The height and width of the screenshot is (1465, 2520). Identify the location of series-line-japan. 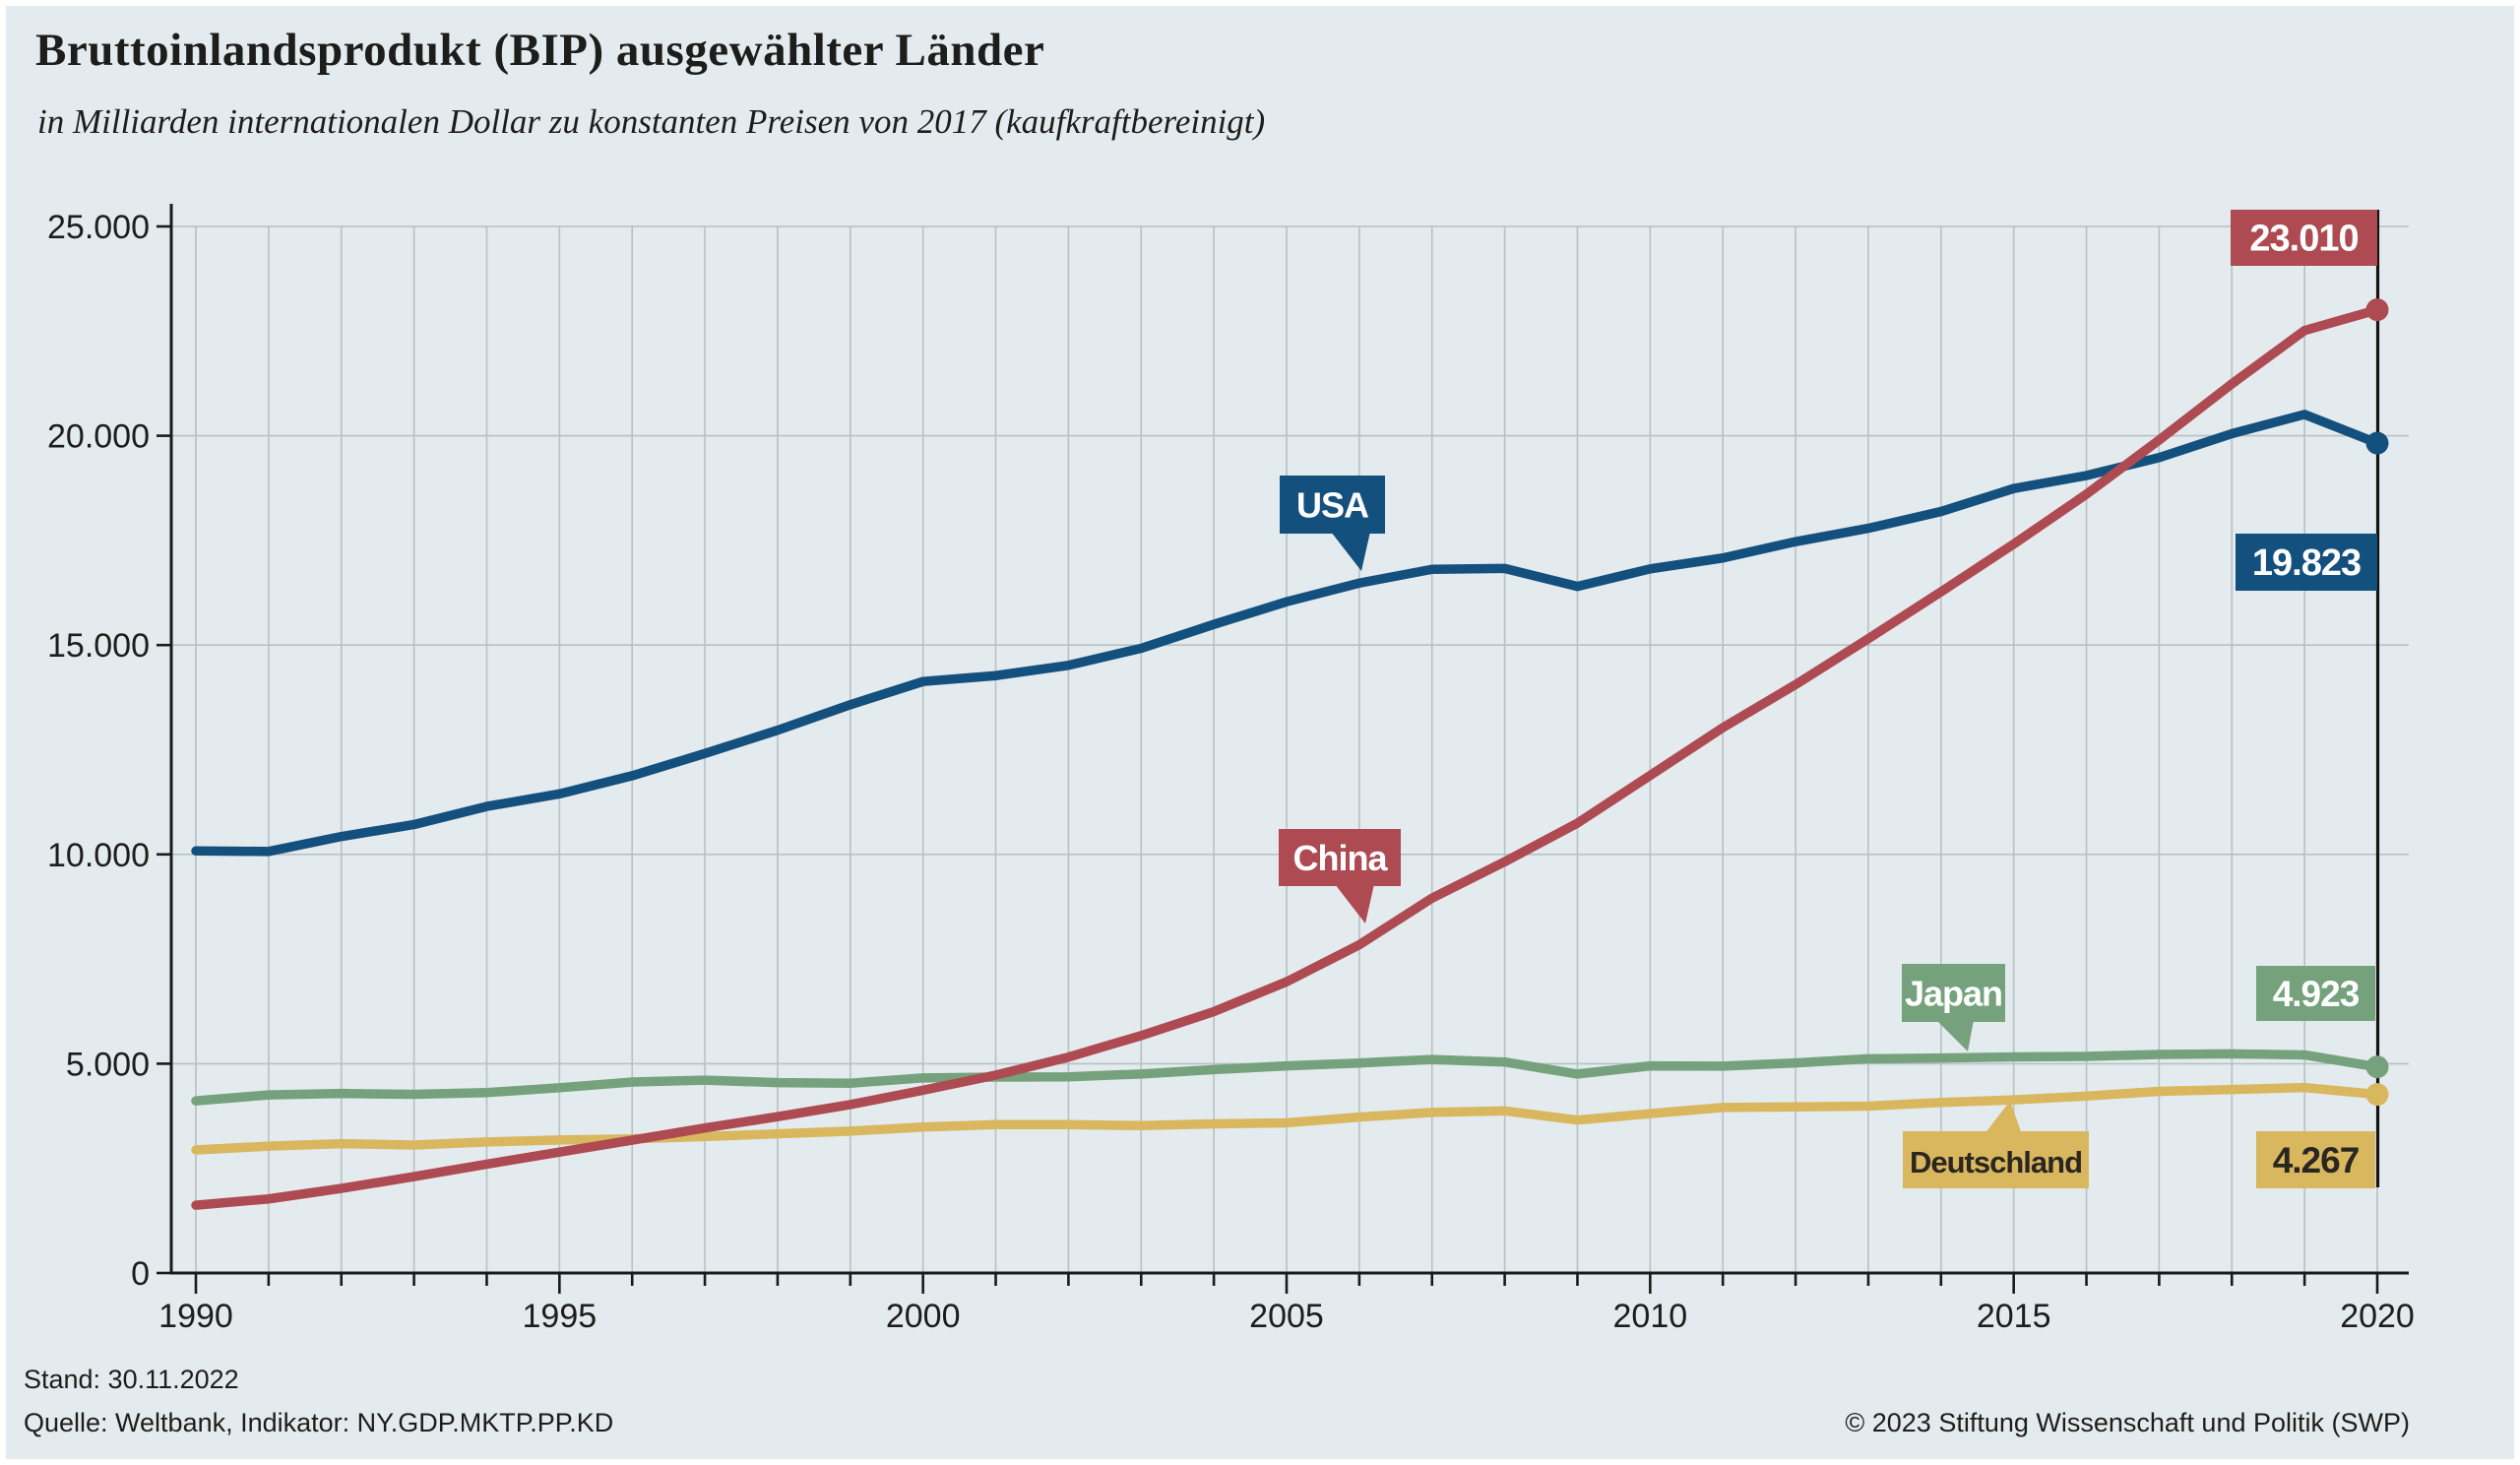
(1286, 1077).